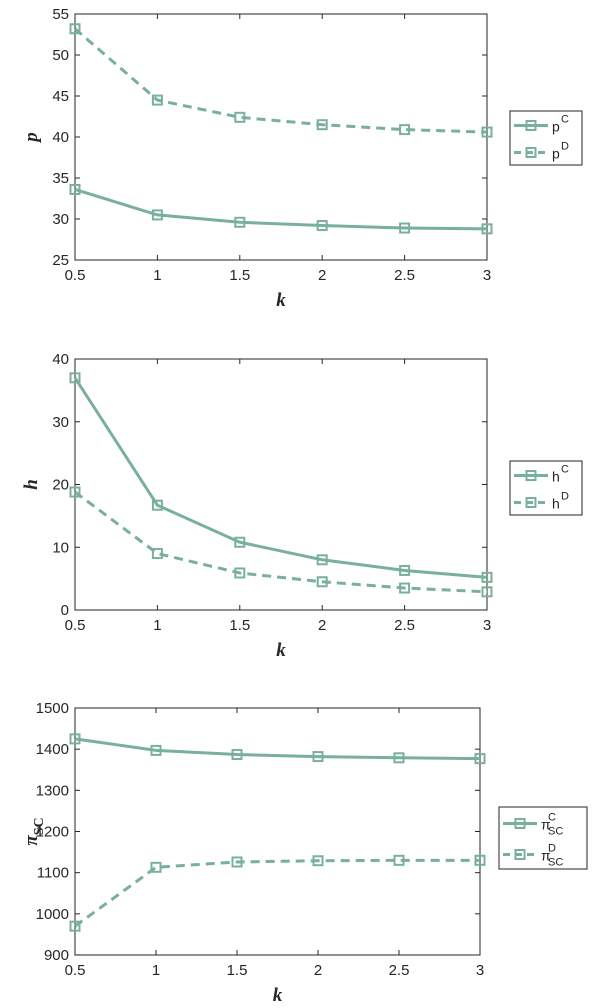 Image resolution: width=599 pixels, height=1008 pixels. What do you see at coordinates (555, 863) in the screenshot?
I see `legend-label-subscript: SC` at bounding box center [555, 863].